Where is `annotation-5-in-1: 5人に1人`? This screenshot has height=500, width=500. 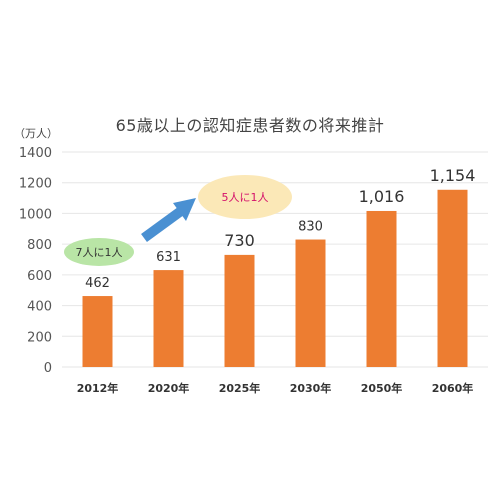 annotation-5-in-1: 5人に1人 is located at coordinates (245, 197).